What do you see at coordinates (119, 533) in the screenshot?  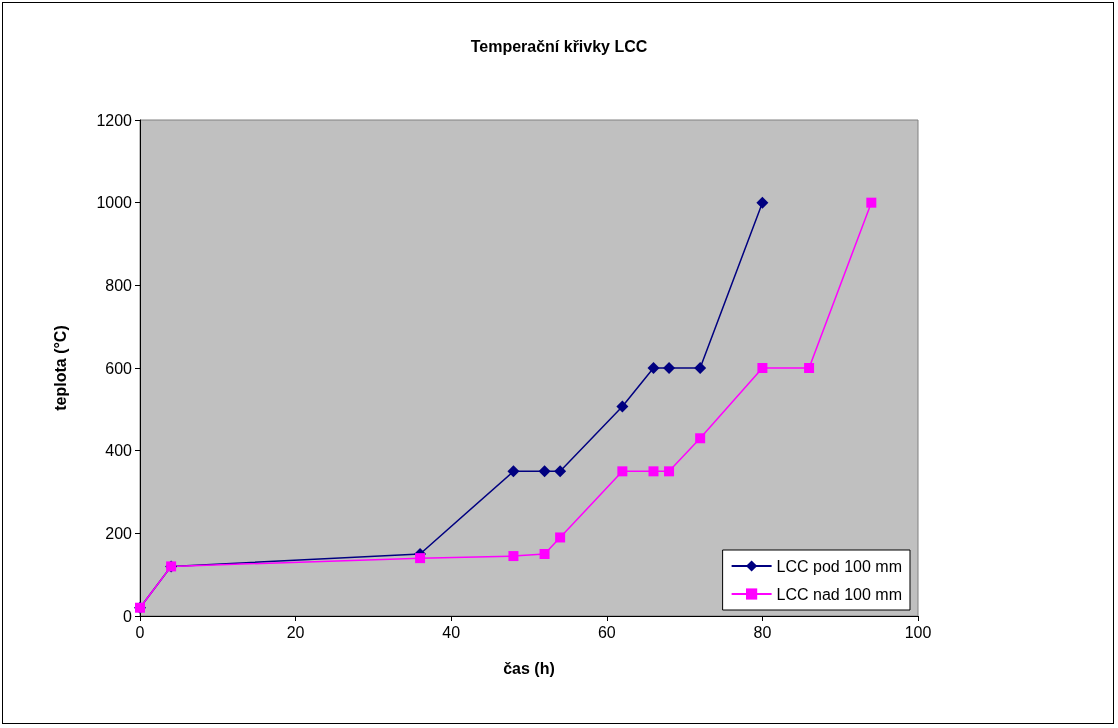 I see `y-tick-label: 200` at bounding box center [119, 533].